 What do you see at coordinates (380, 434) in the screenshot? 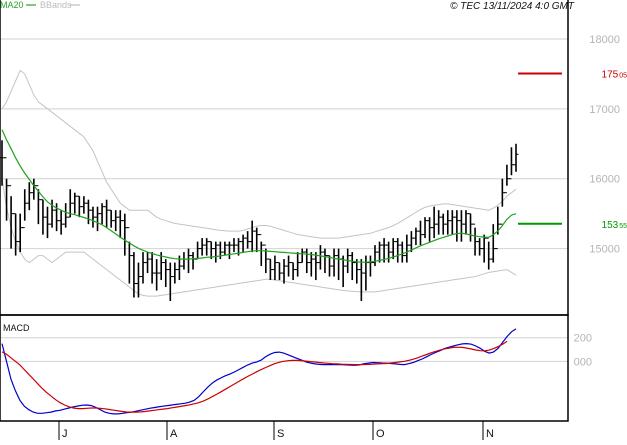
I see `date-tick-label: O` at bounding box center [380, 434].